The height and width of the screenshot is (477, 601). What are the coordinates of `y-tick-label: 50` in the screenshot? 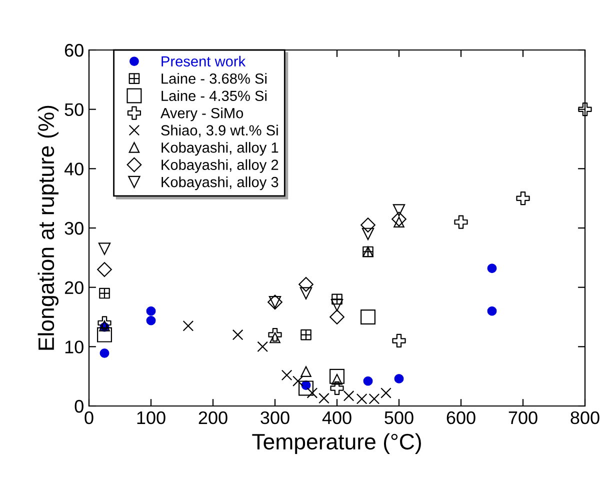 It's located at (74, 109).